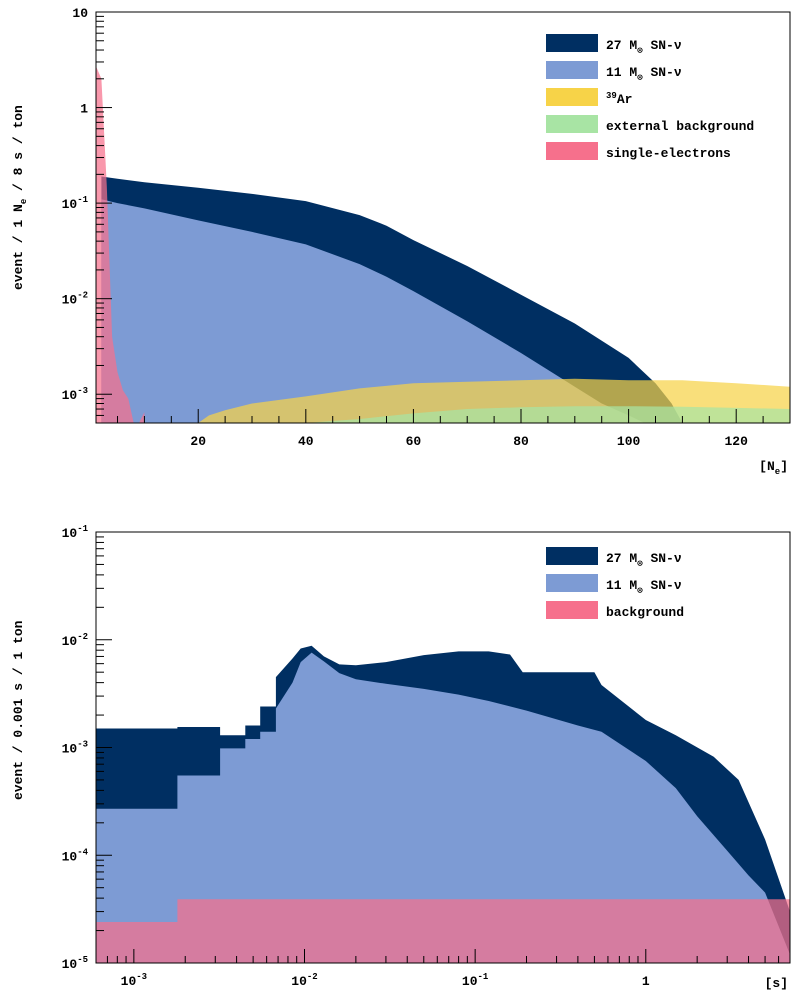 This screenshot has width=793, height=990. What do you see at coordinates (75, 963) in the screenshot?
I see `y-tick-label: 10⁻⁵` at bounding box center [75, 963].